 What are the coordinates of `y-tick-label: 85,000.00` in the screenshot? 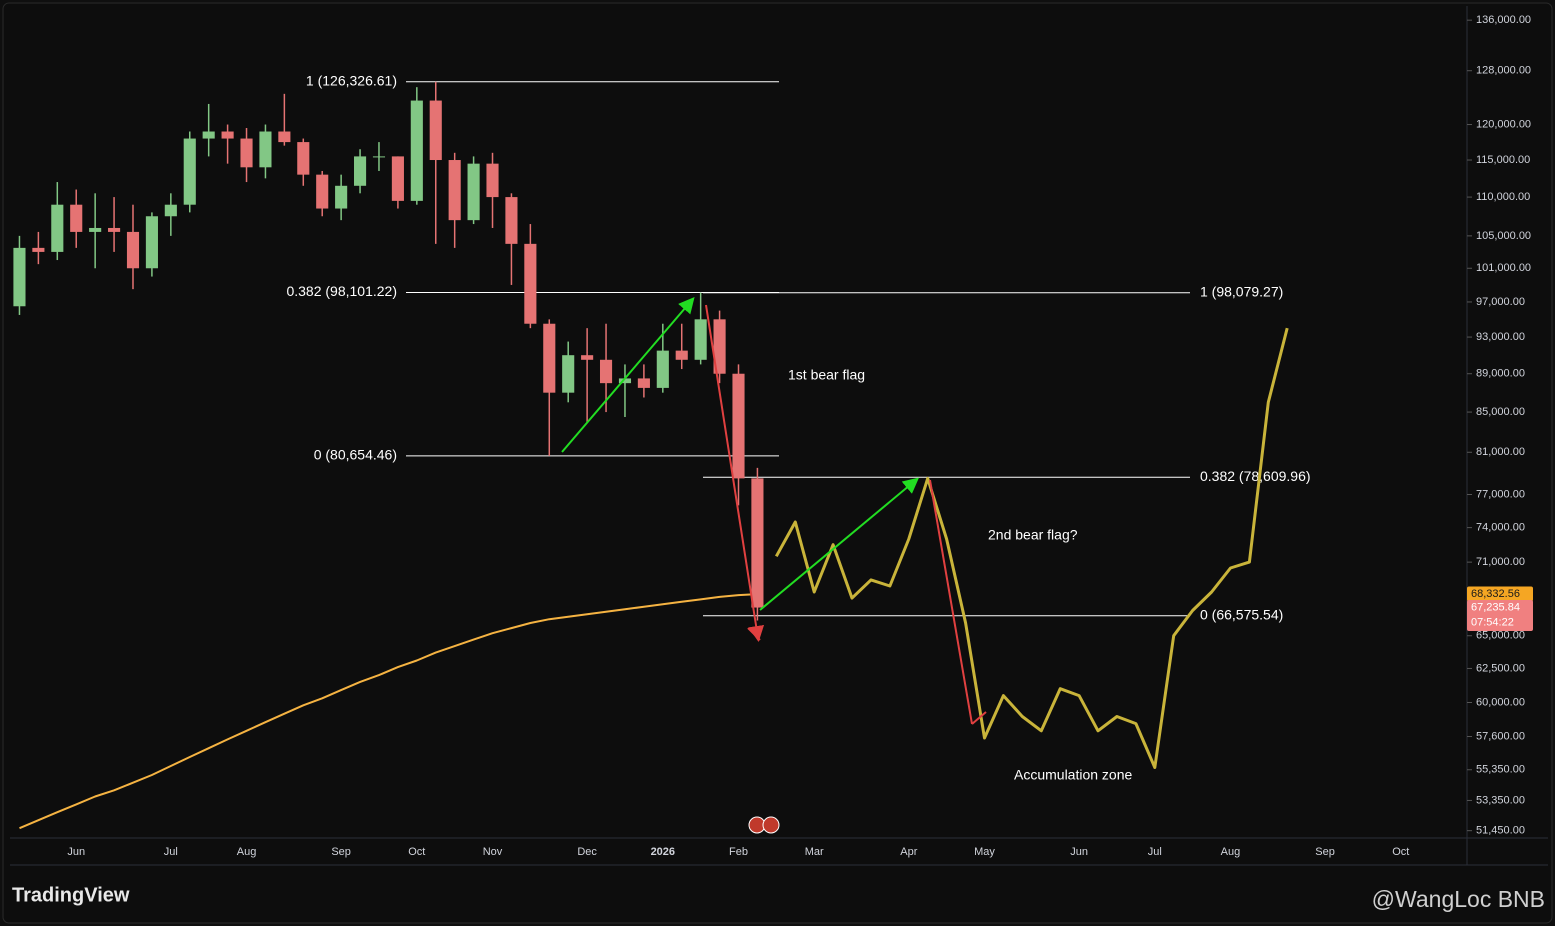 It's located at (1500, 412).